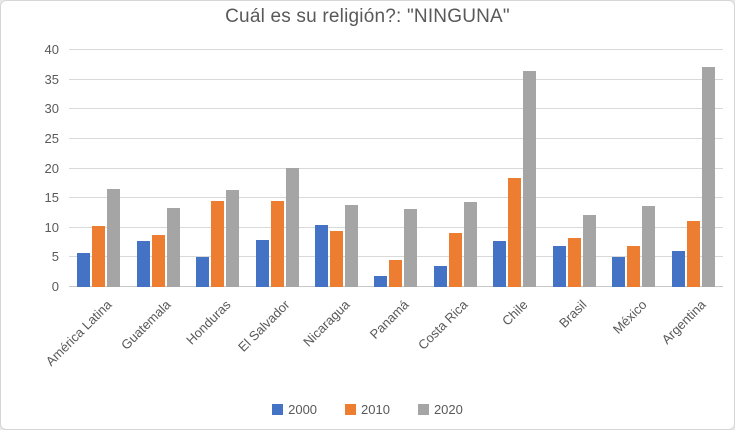  Describe the element at coordinates (683, 322) in the screenshot. I see `x-tick-argentina: Argentina` at that location.